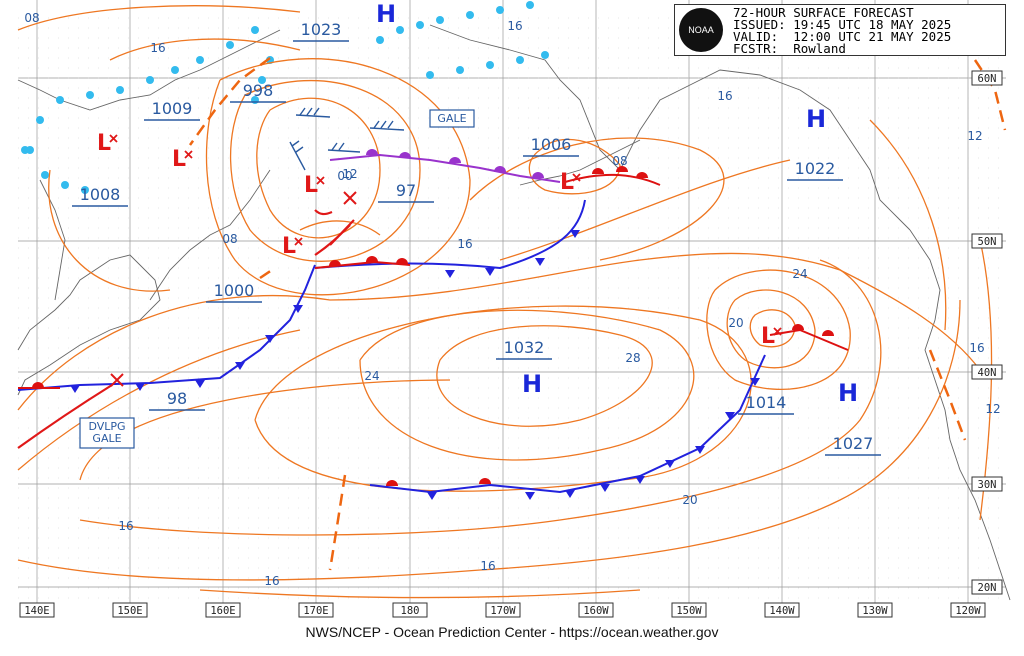  Describe the element at coordinates (222, 611) in the screenshot. I see `longitude-label: 160E` at that location.